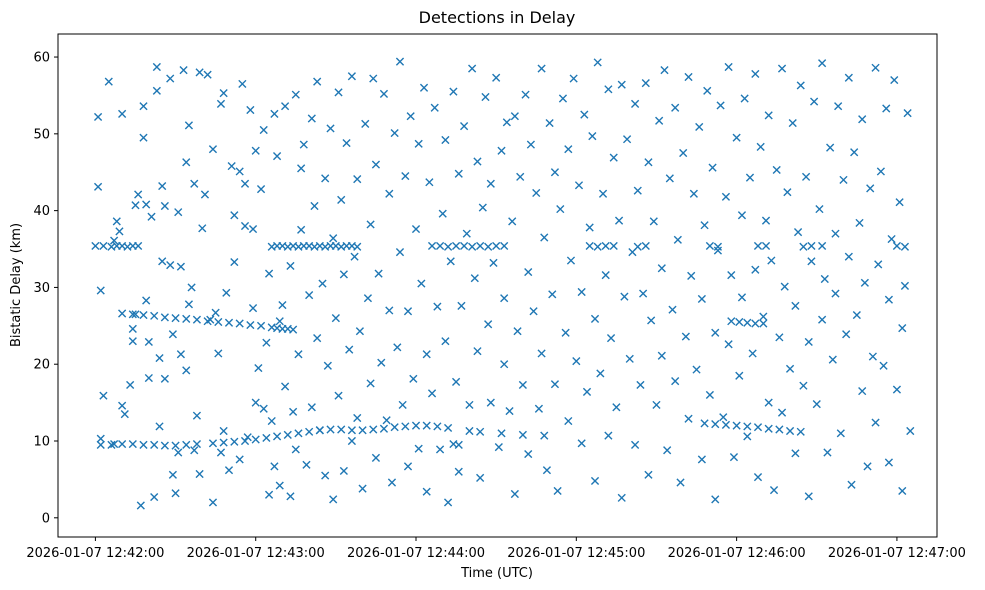 The image size is (985, 590). What do you see at coordinates (897, 553) in the screenshot?
I see `x-tick-label: 2026-01-07 12:47:00` at bounding box center [897, 553].